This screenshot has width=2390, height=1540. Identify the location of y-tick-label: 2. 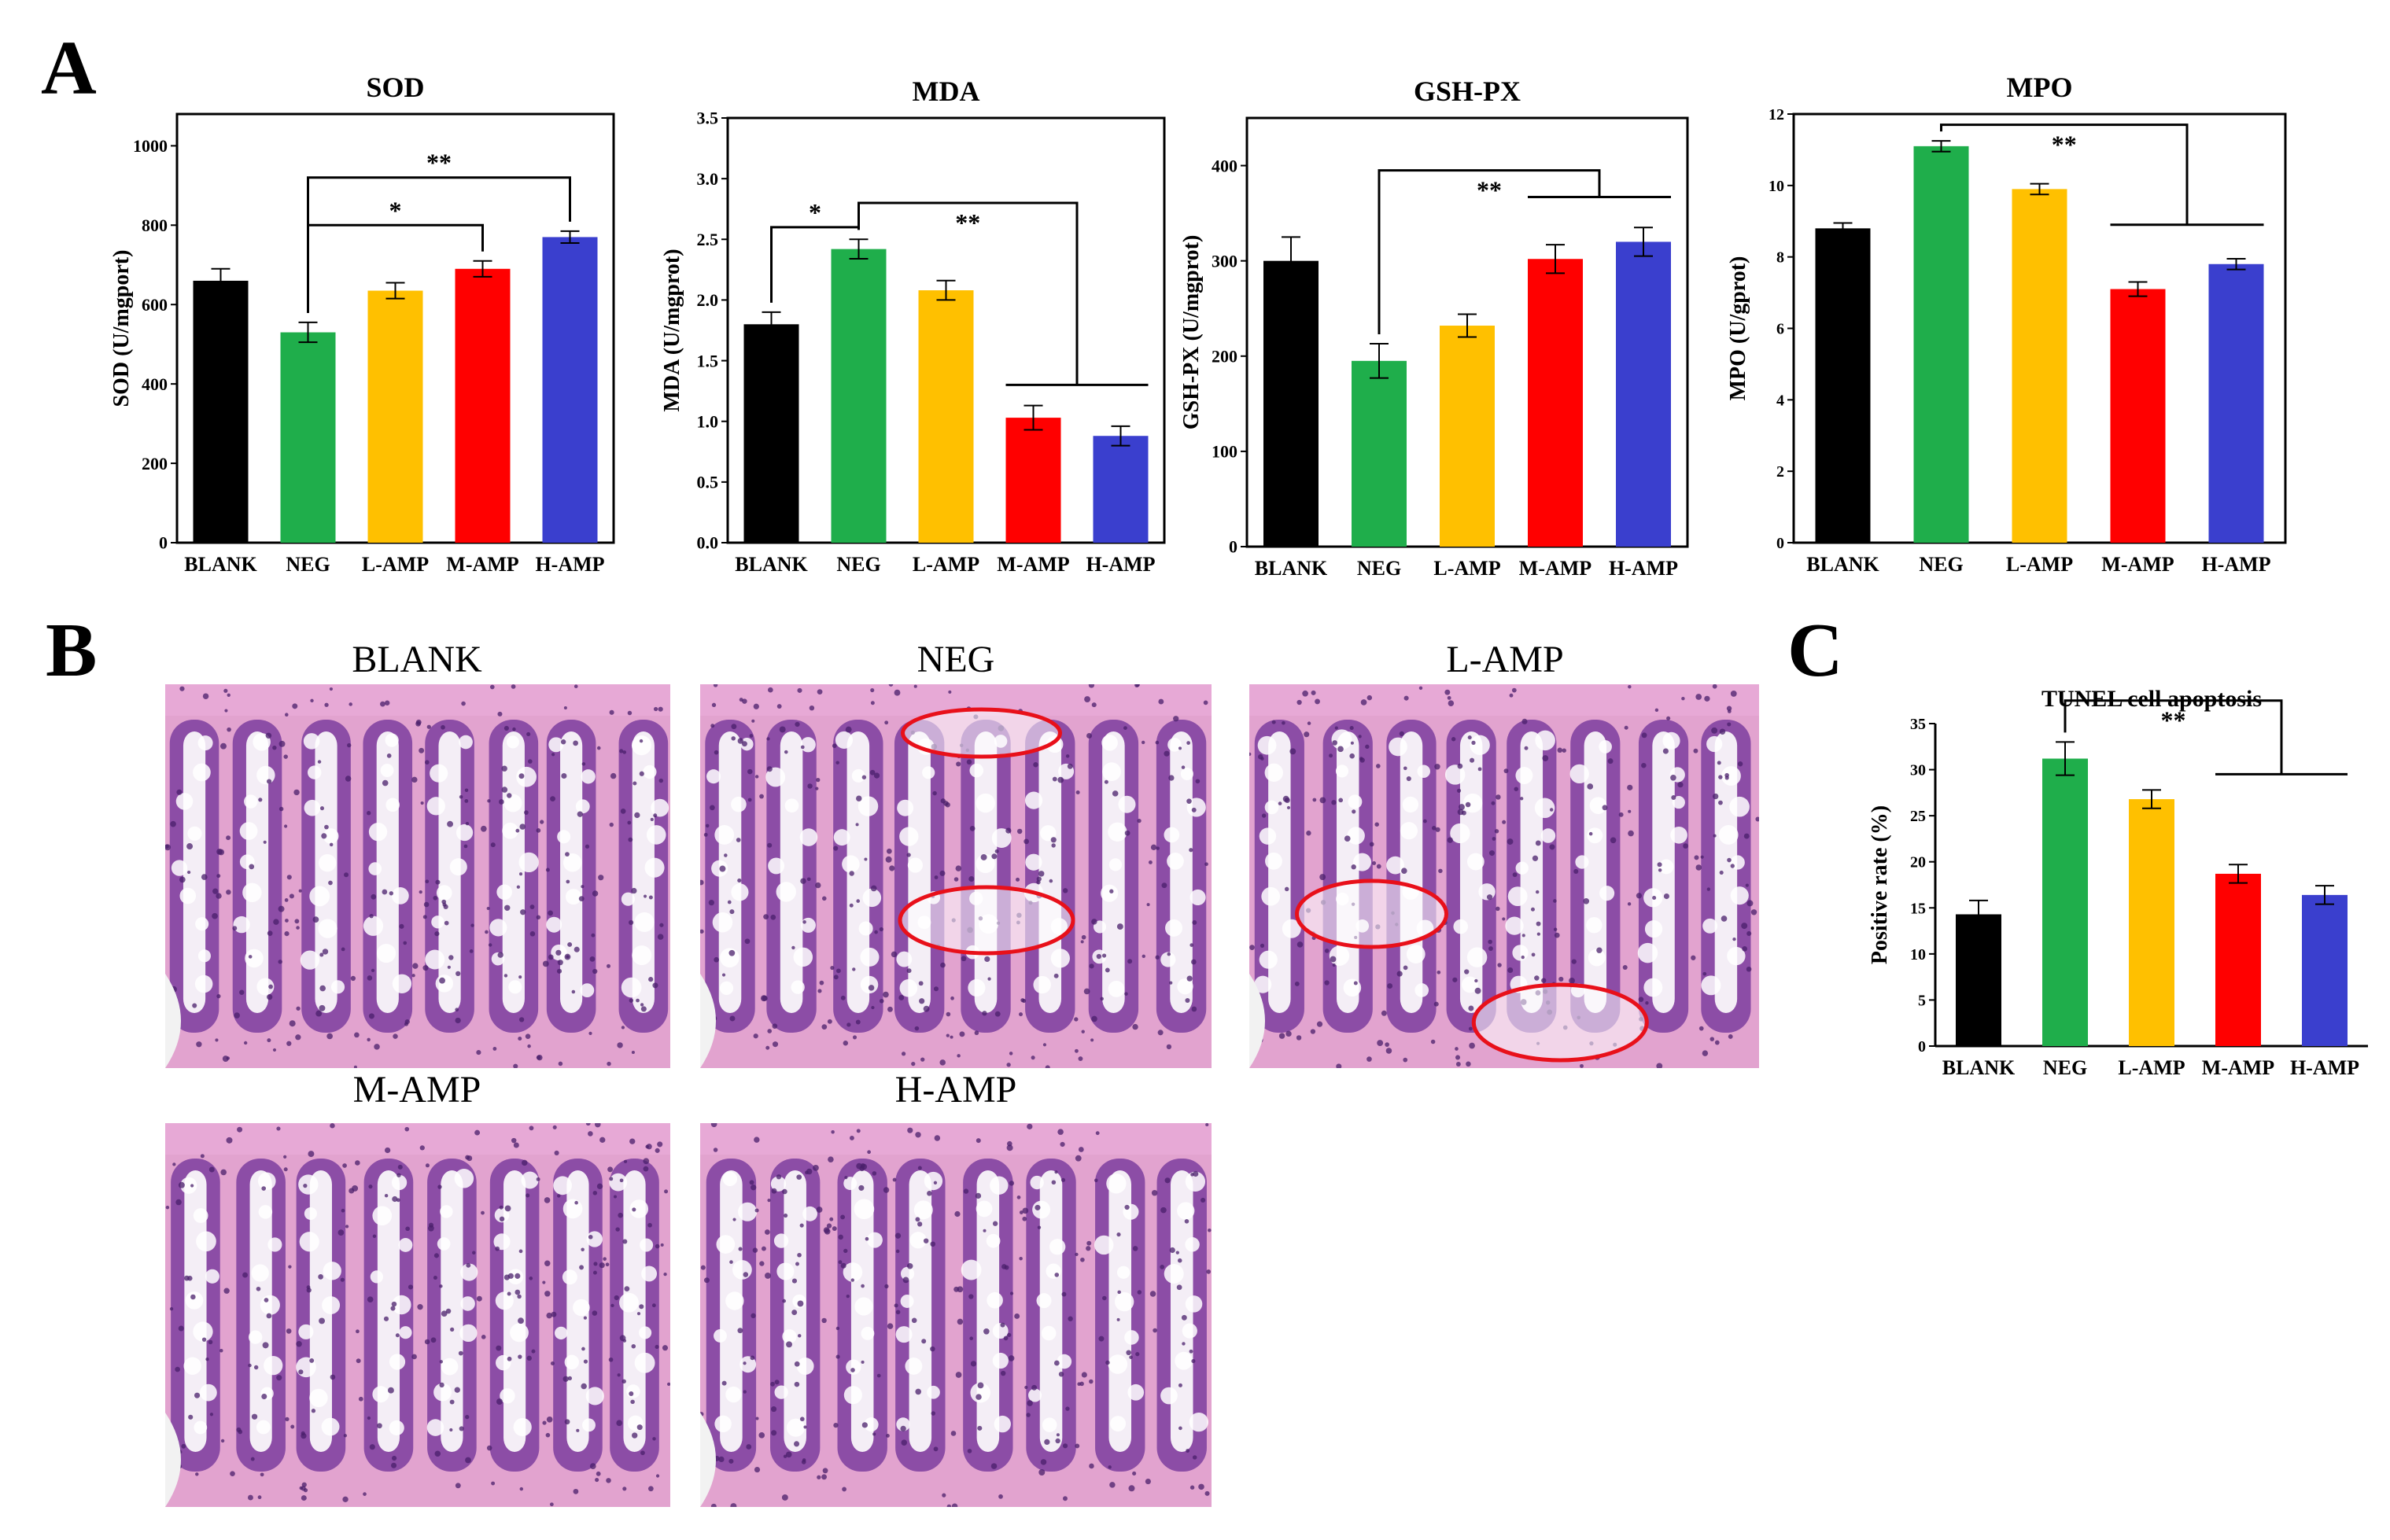
(1780, 472).